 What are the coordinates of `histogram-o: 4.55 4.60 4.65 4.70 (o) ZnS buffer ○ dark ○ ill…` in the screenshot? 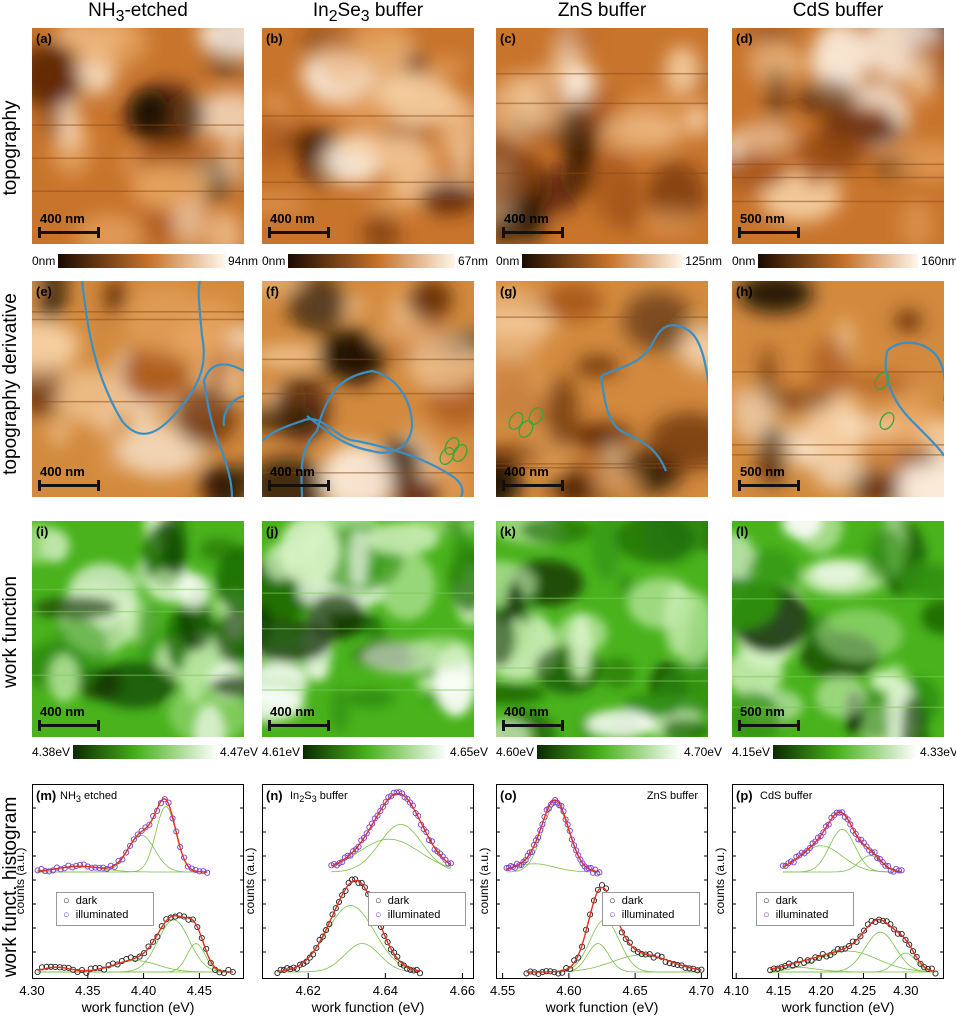 It's located at (595, 899).